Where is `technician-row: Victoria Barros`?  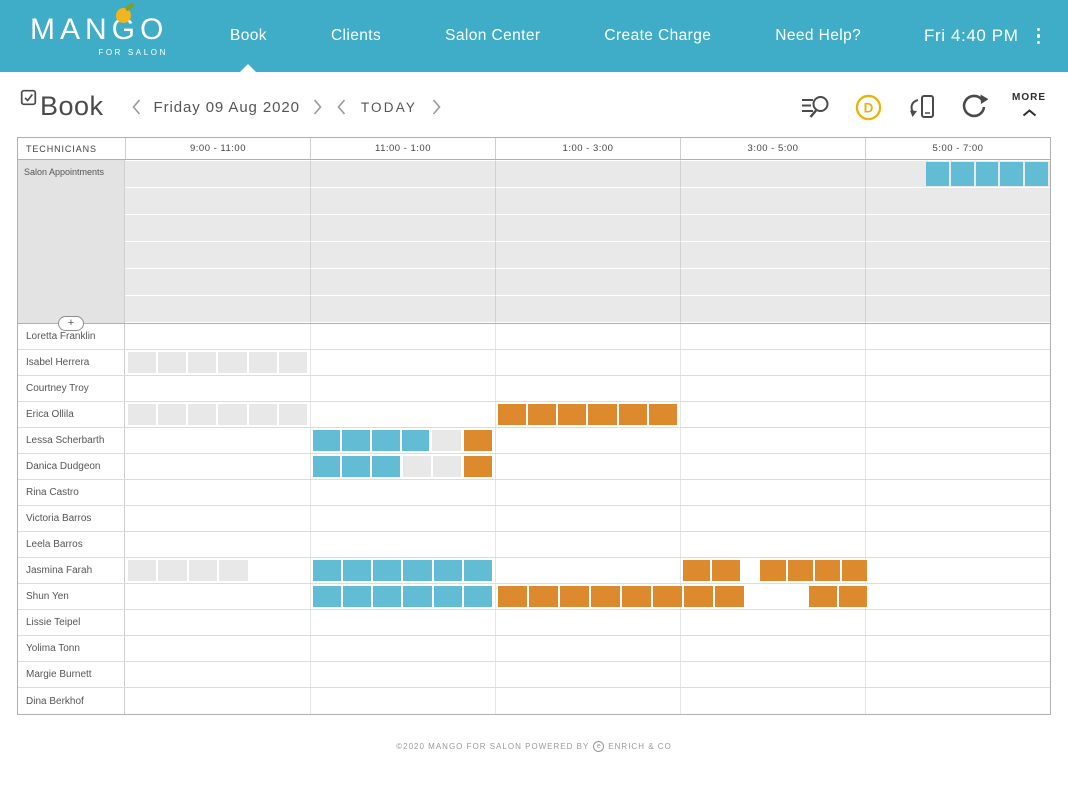
technician-row: Victoria Barros is located at coordinates (534, 519).